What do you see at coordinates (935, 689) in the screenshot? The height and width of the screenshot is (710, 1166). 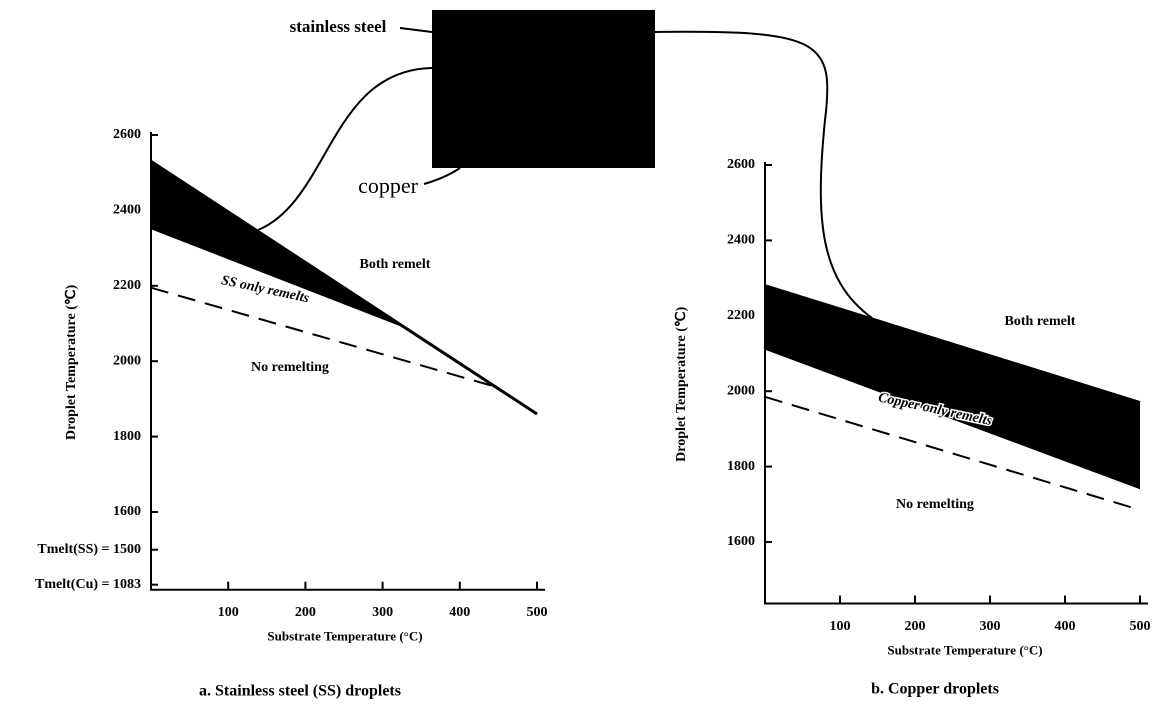 I see `caption: b. Copper droplets` at bounding box center [935, 689].